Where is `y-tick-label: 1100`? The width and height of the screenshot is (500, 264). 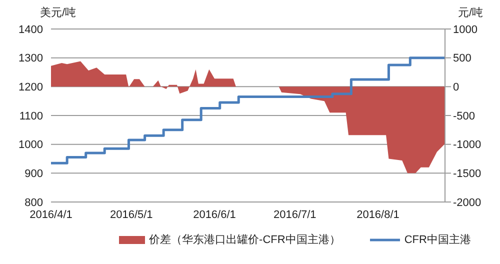
y-tick-label: 1100 is located at coordinates (31, 116).